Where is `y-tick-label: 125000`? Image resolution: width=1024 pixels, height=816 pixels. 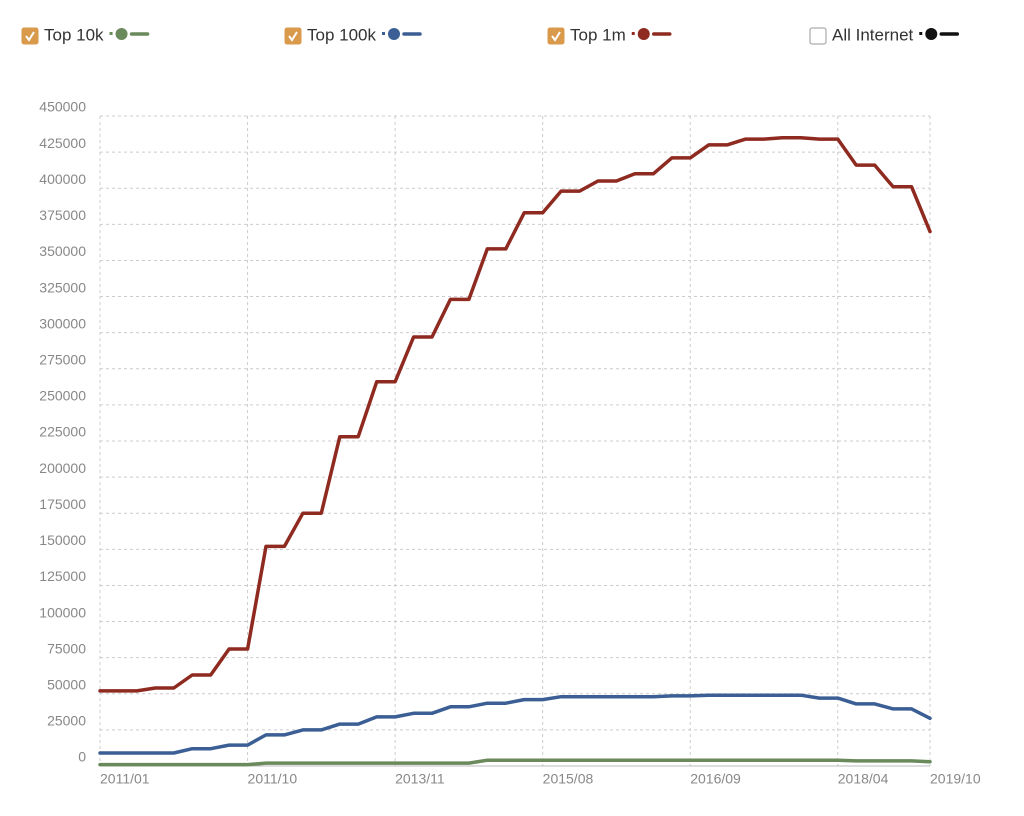
y-tick-label: 125000 is located at coordinates (62, 576).